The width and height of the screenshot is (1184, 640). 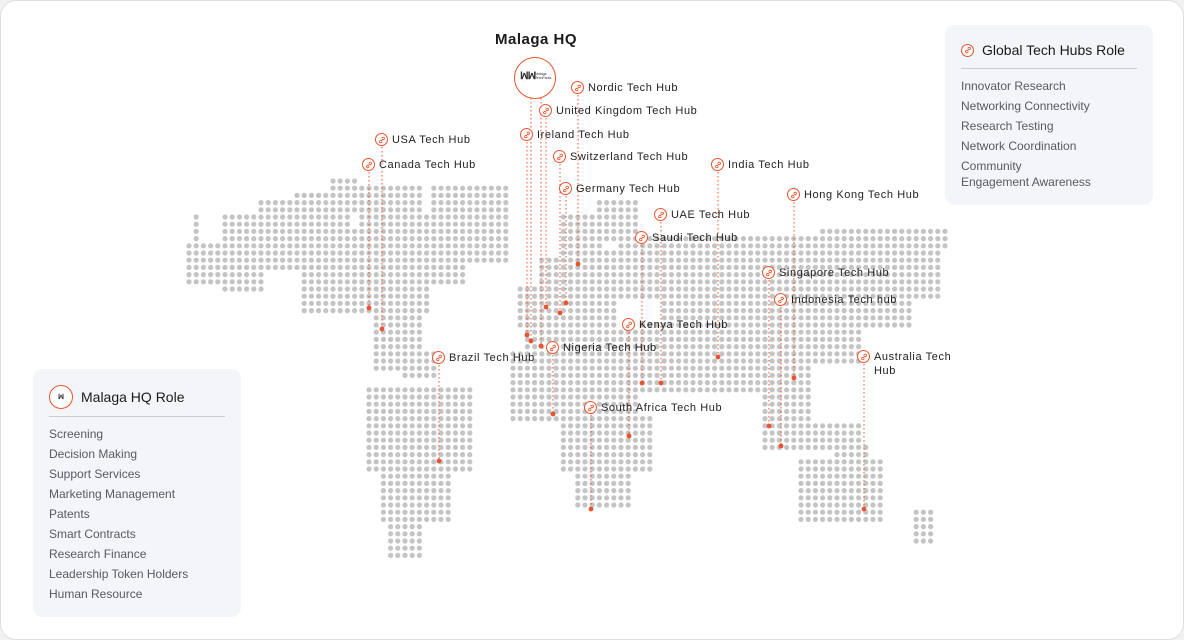 I want to click on southafrica-location-dot, so click(x=591, y=509).